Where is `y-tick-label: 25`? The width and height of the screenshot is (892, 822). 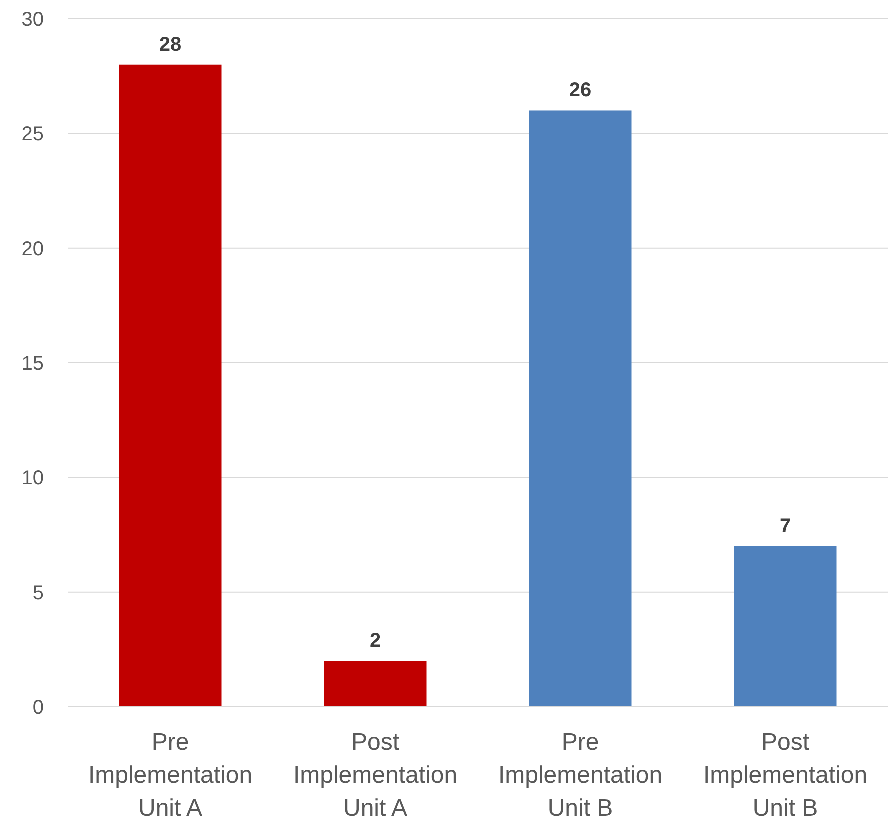 y-tick-label: 25 is located at coordinates (33, 135).